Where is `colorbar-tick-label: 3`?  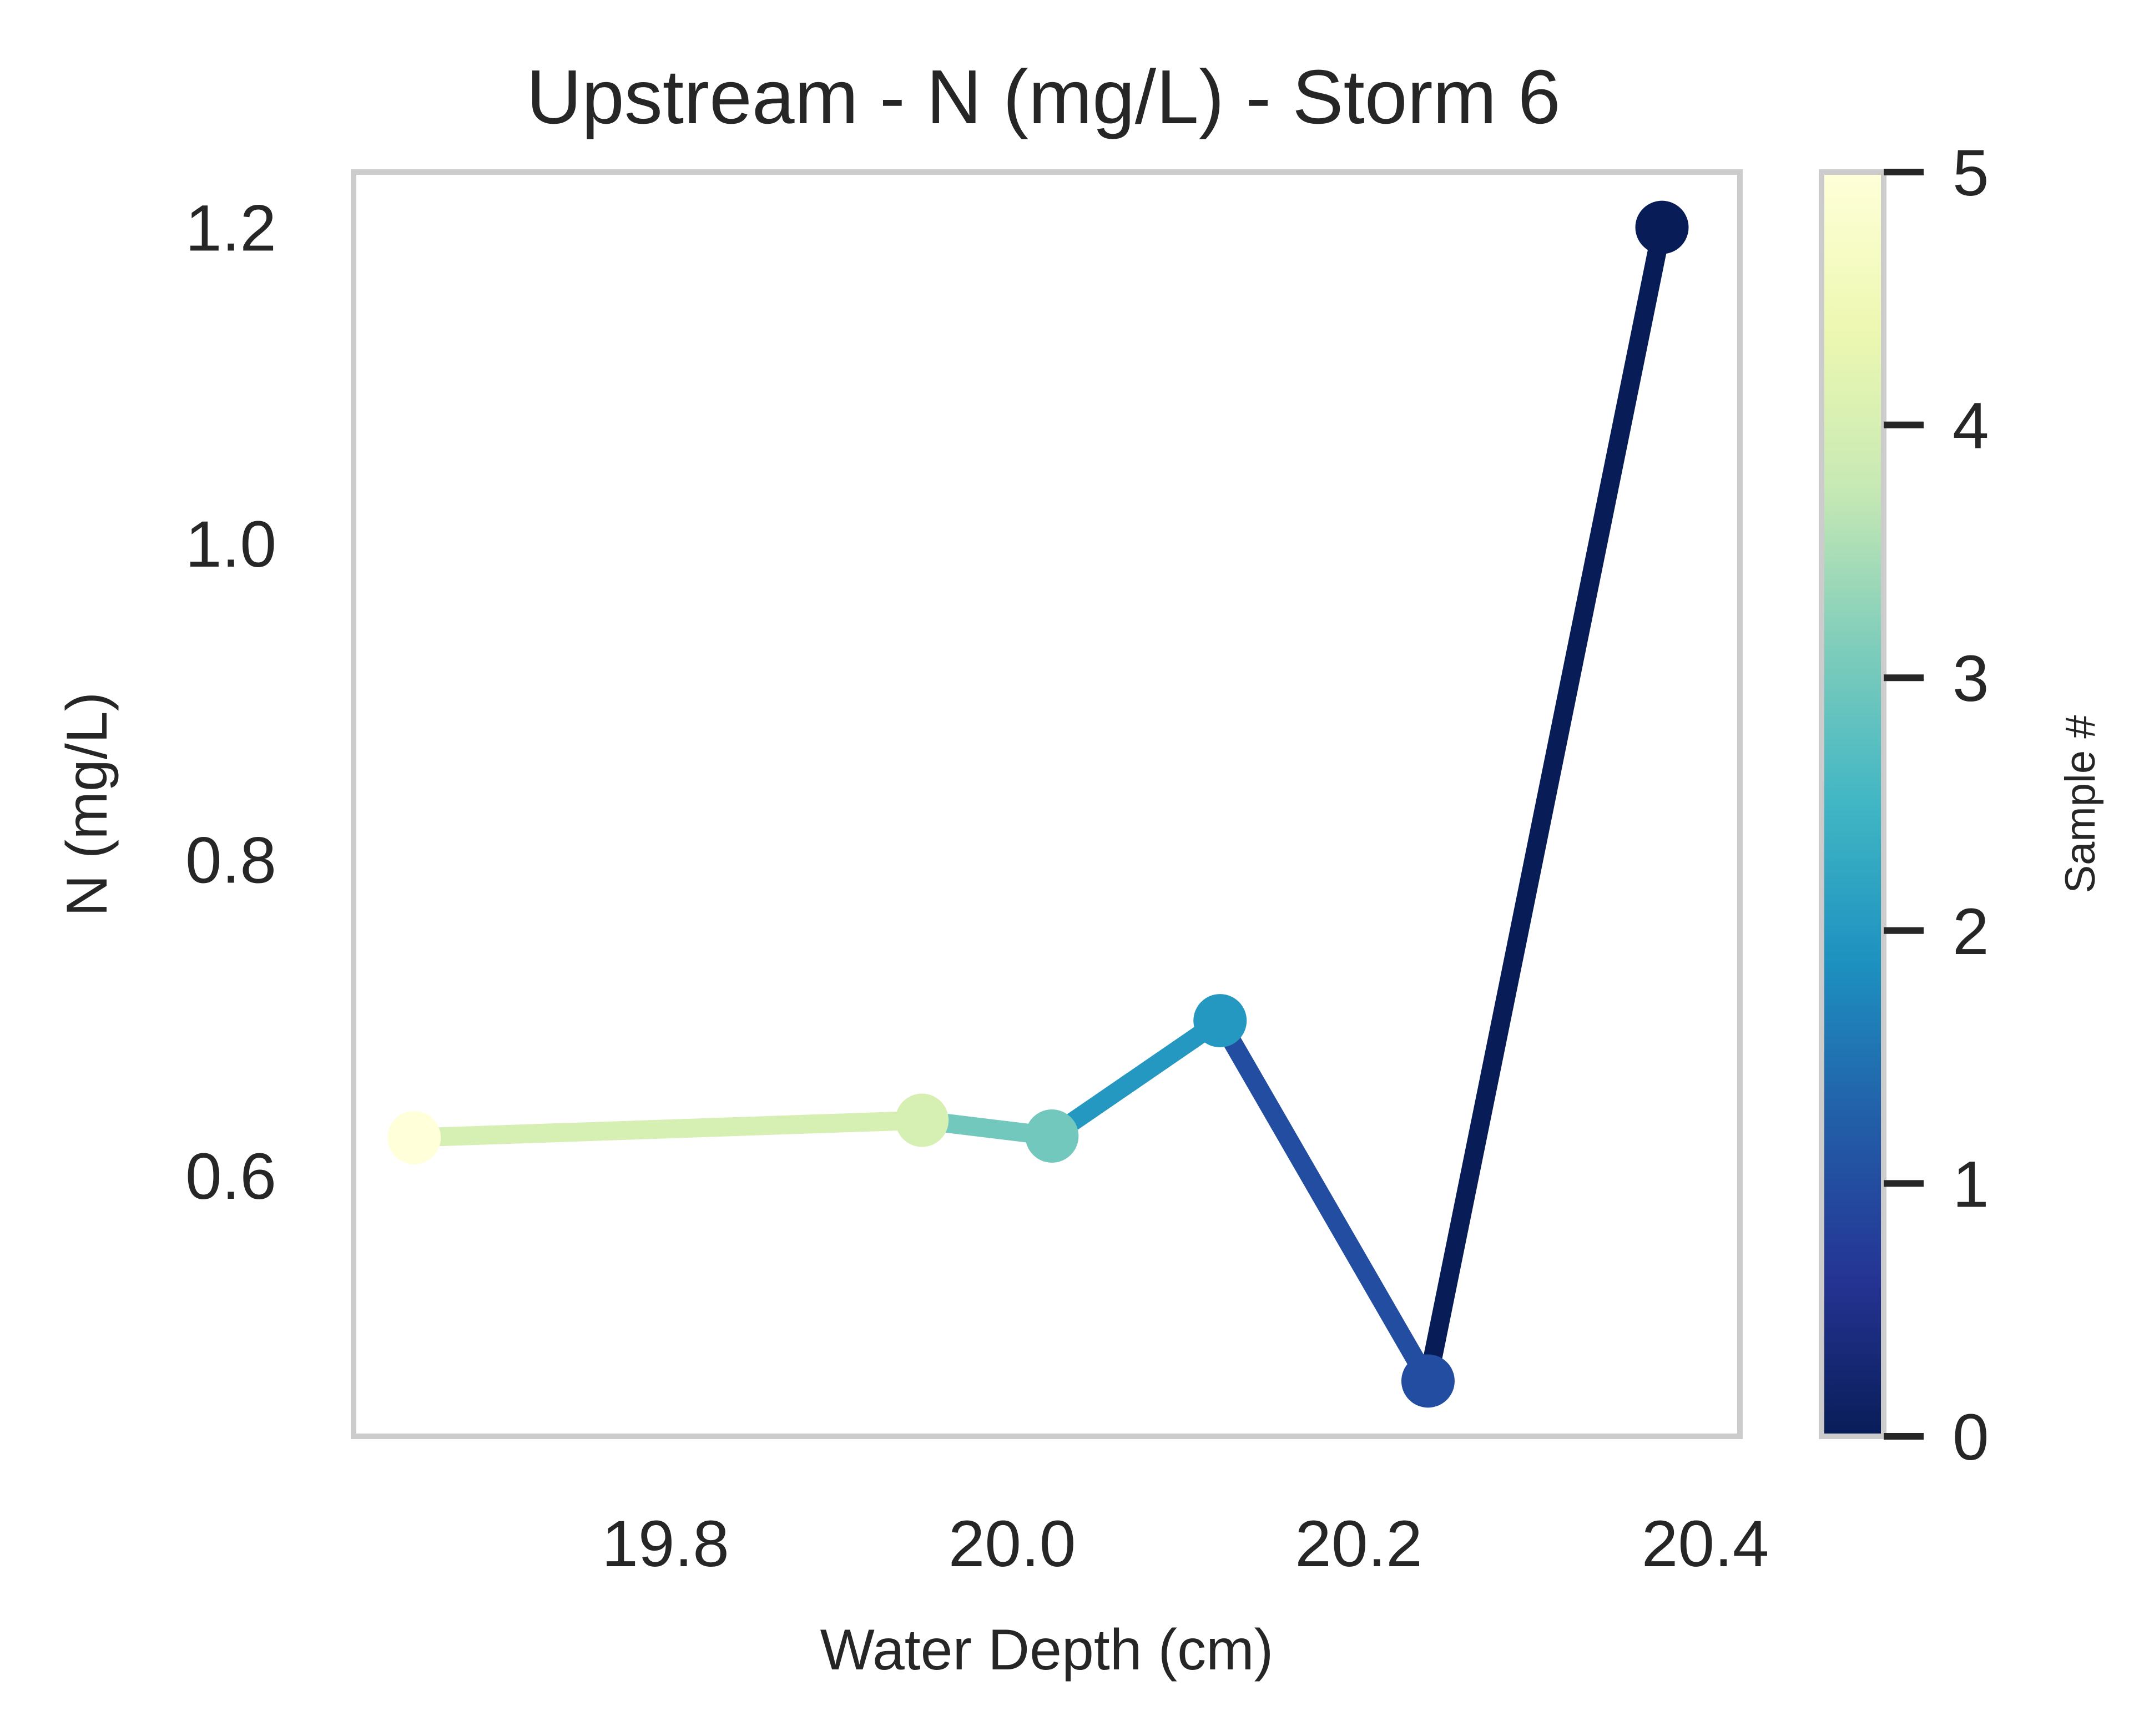 colorbar-tick-label: 3 is located at coordinates (1971, 678).